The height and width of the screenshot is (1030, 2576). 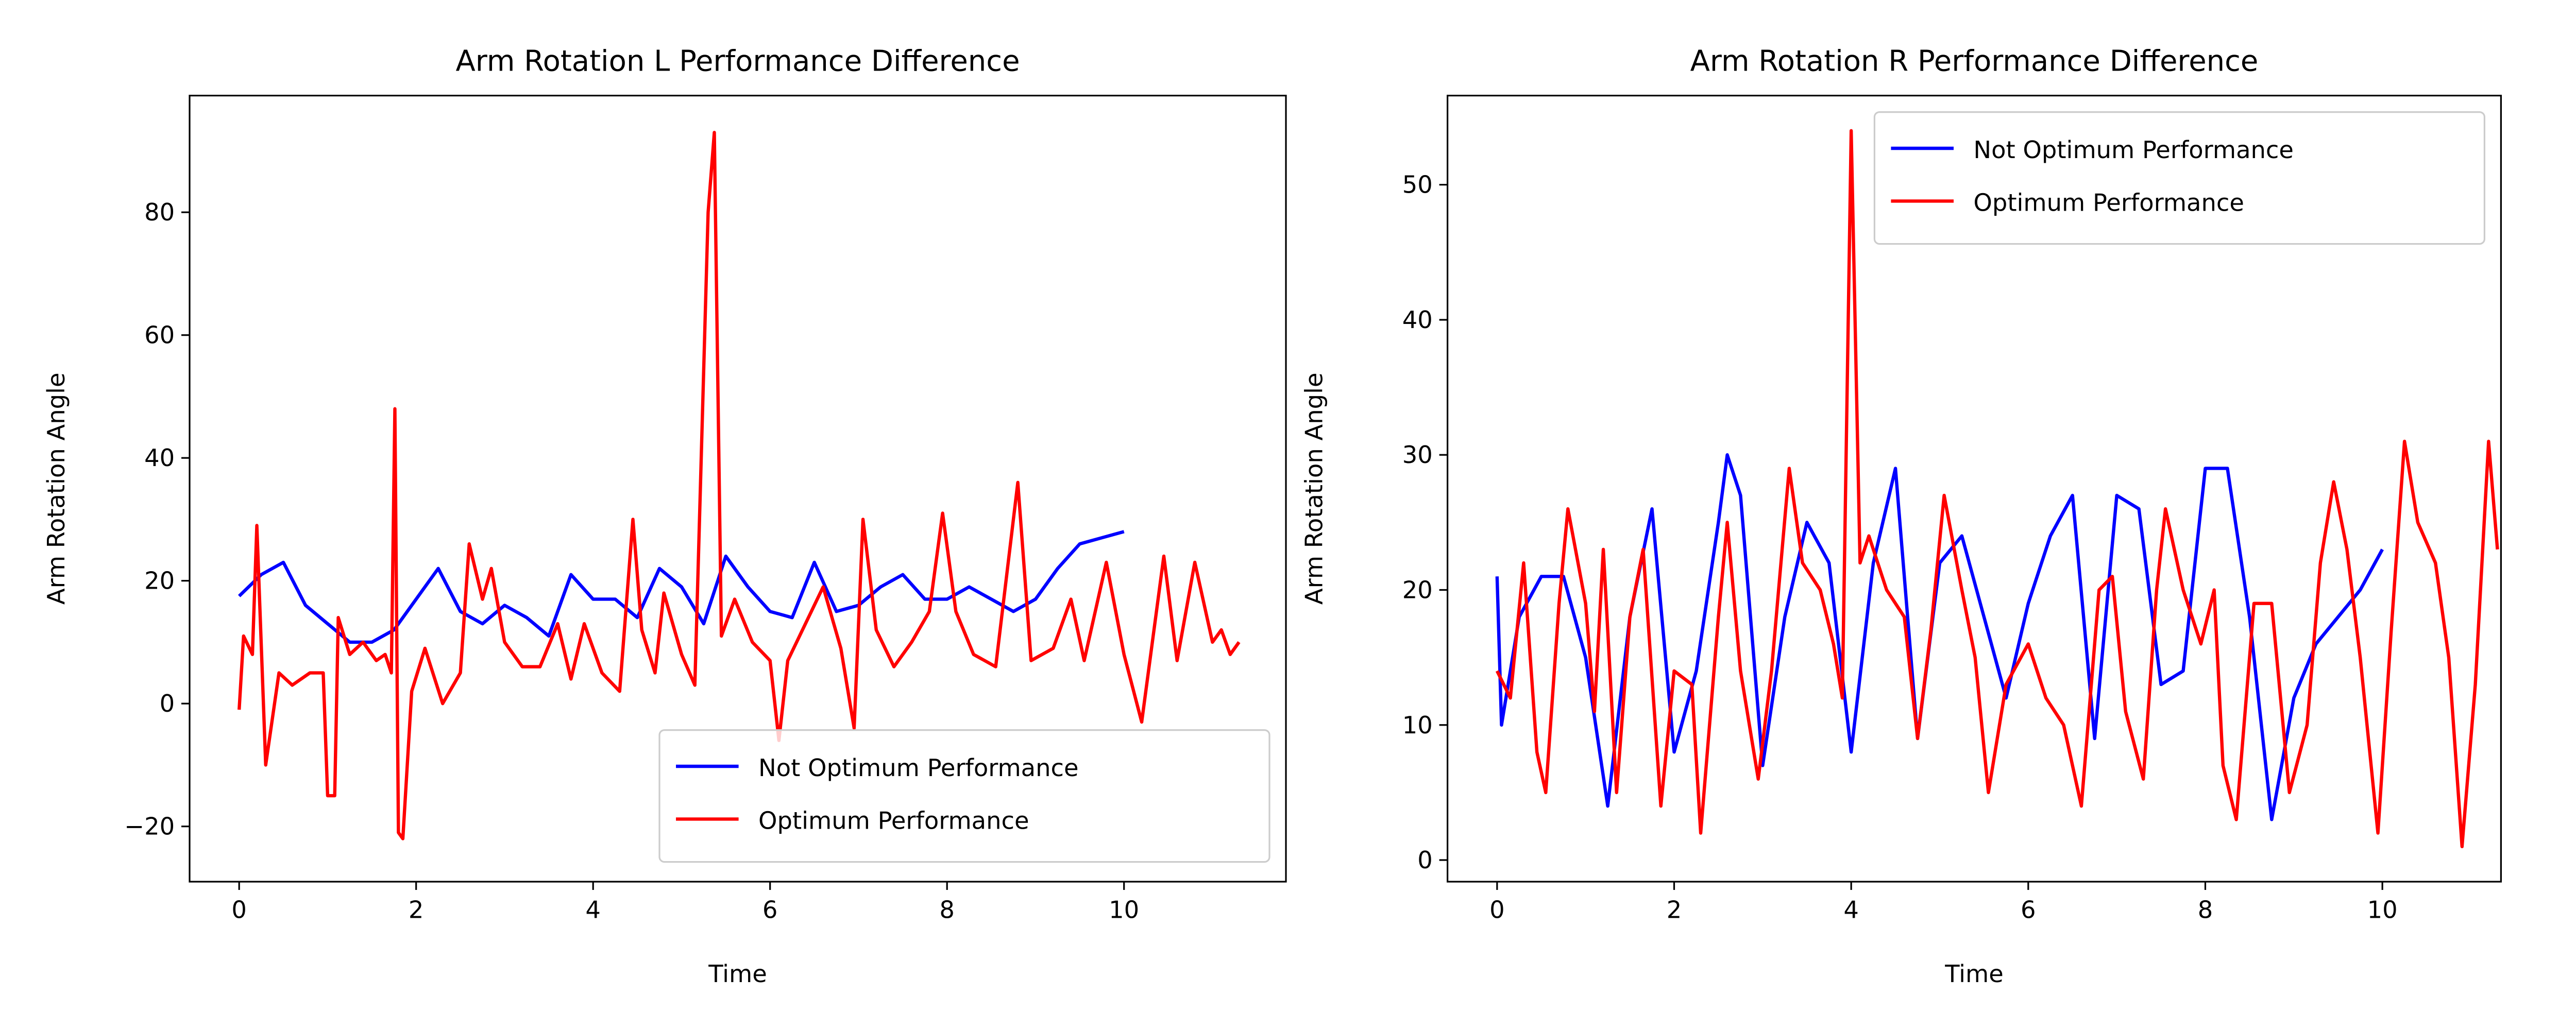 What do you see at coordinates (159, 212) in the screenshot?
I see `y-tick-label: 80` at bounding box center [159, 212].